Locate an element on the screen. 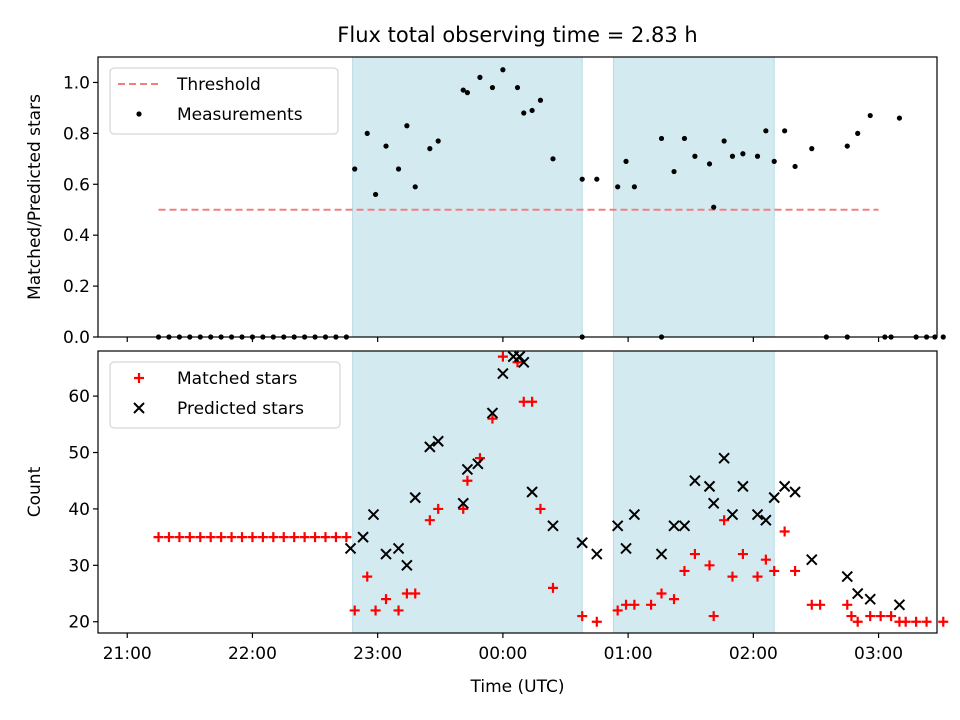 The height and width of the screenshot is (720, 960). x-tick-label: 02:00 is located at coordinates (753, 654).